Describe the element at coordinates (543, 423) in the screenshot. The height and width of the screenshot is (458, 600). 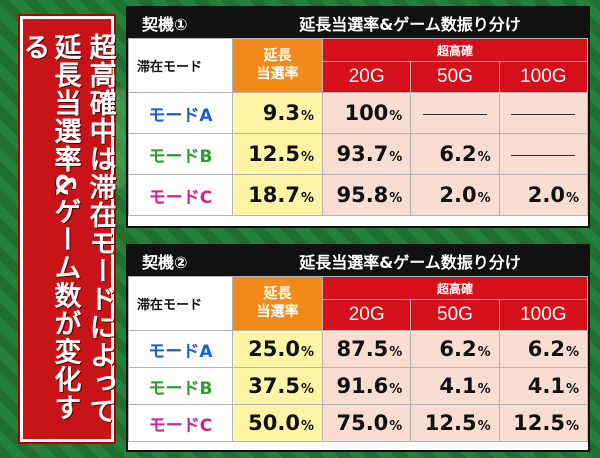
I see `value-100g: 12.5%` at that location.